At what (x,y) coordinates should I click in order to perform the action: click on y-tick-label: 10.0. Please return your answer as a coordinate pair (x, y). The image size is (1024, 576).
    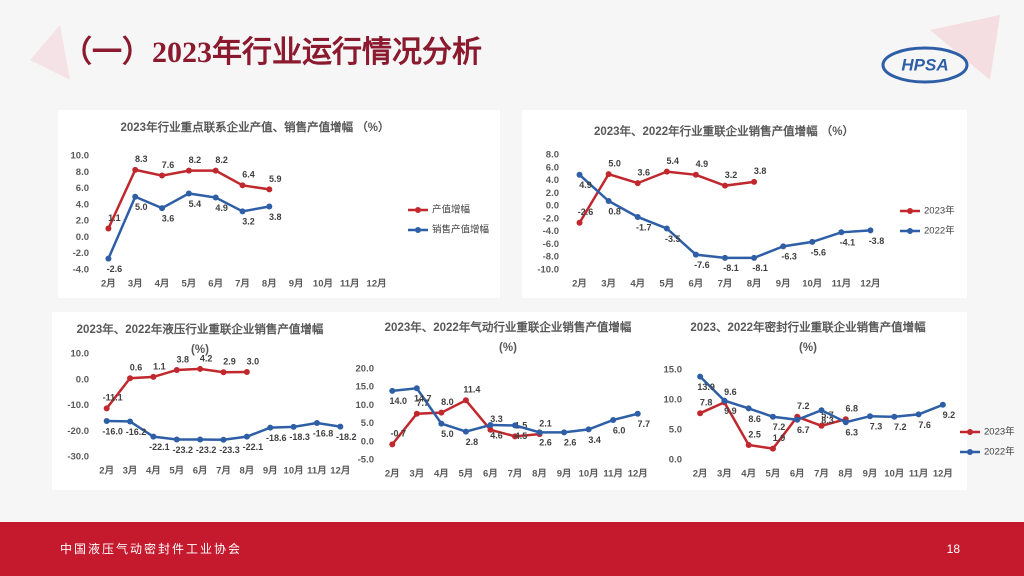
    Looking at the image, I should click on (673, 400).